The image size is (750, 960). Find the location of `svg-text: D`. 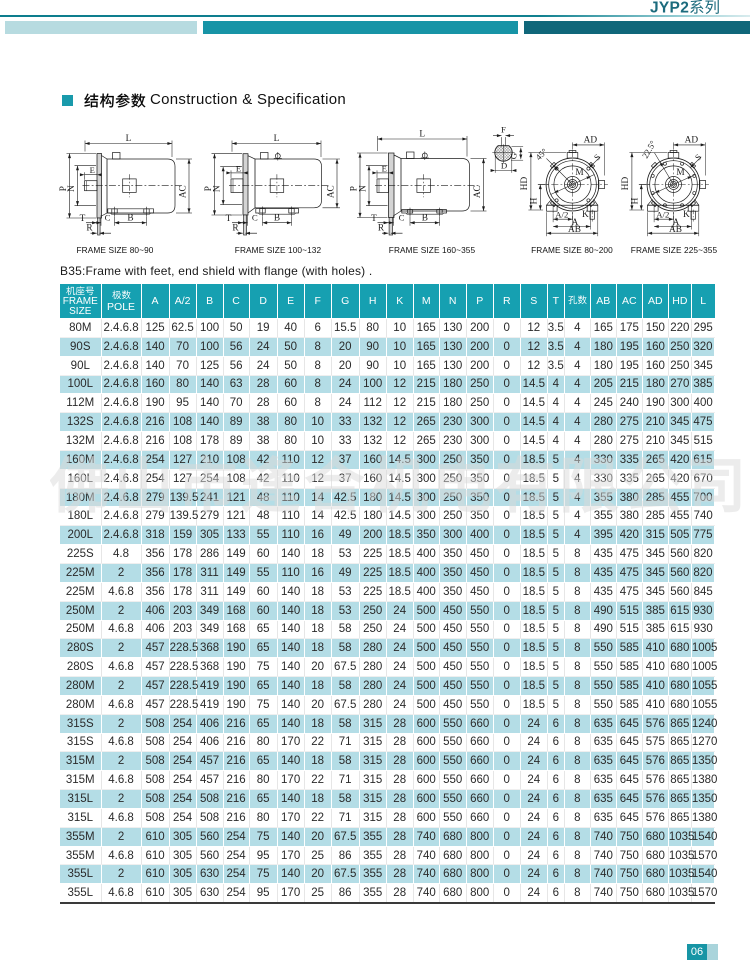

svg-text: D is located at coordinates (504, 166).